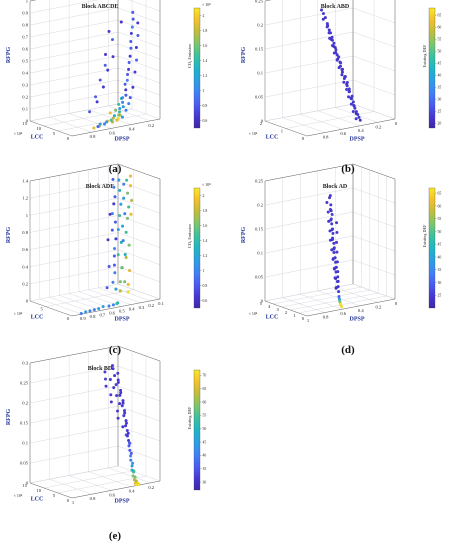 The image size is (470, 550). I want to click on y-tick-label-0: 0, so click(68, 500).